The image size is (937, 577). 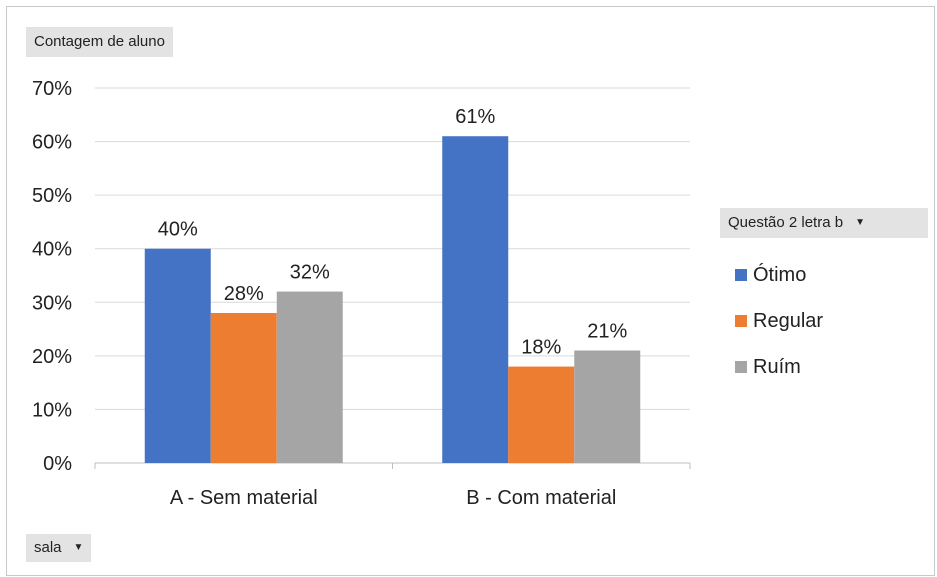 I want to click on y-tick-label: 40%, so click(x=52, y=250).